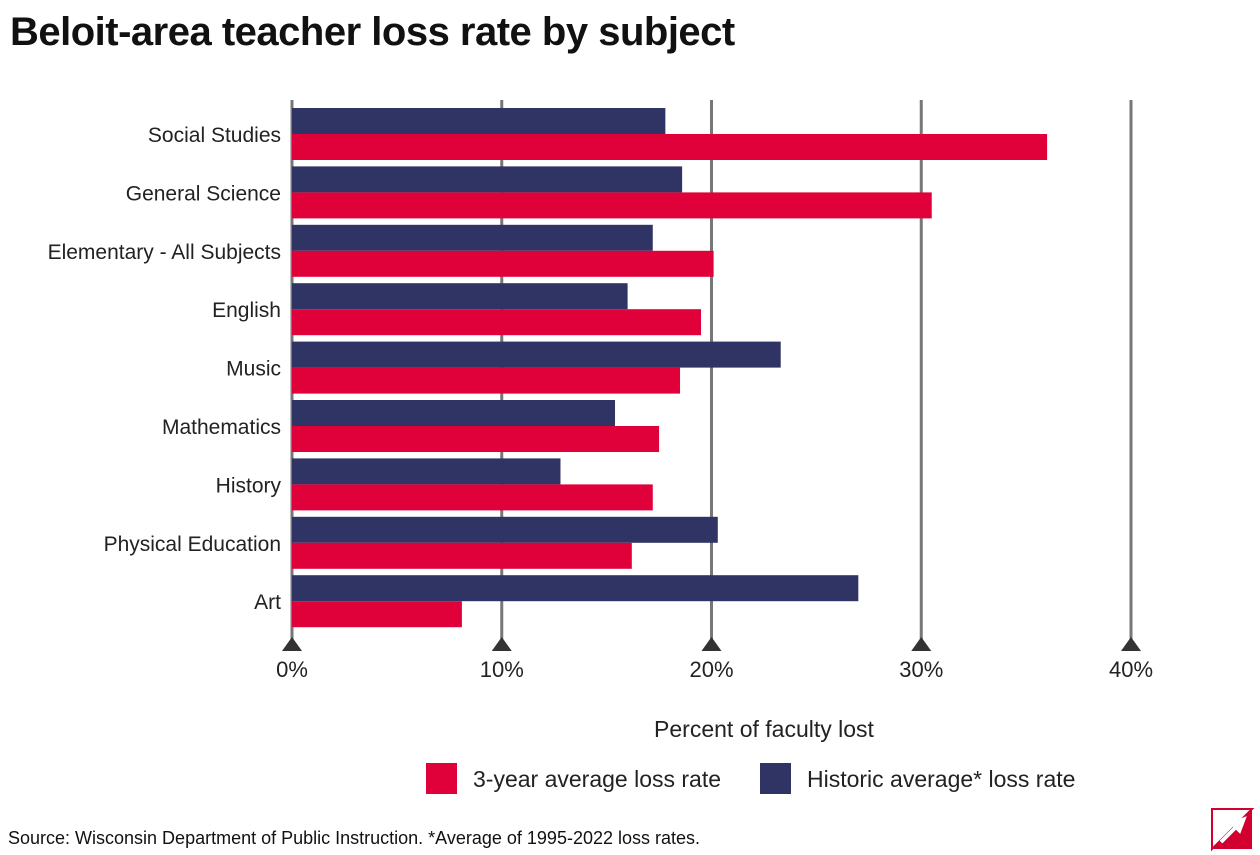 Image resolution: width=1260 pixels, height=855 pixels. Describe the element at coordinates (764, 729) in the screenshot. I see `x-axis-title: Percent of faculty lost` at that location.